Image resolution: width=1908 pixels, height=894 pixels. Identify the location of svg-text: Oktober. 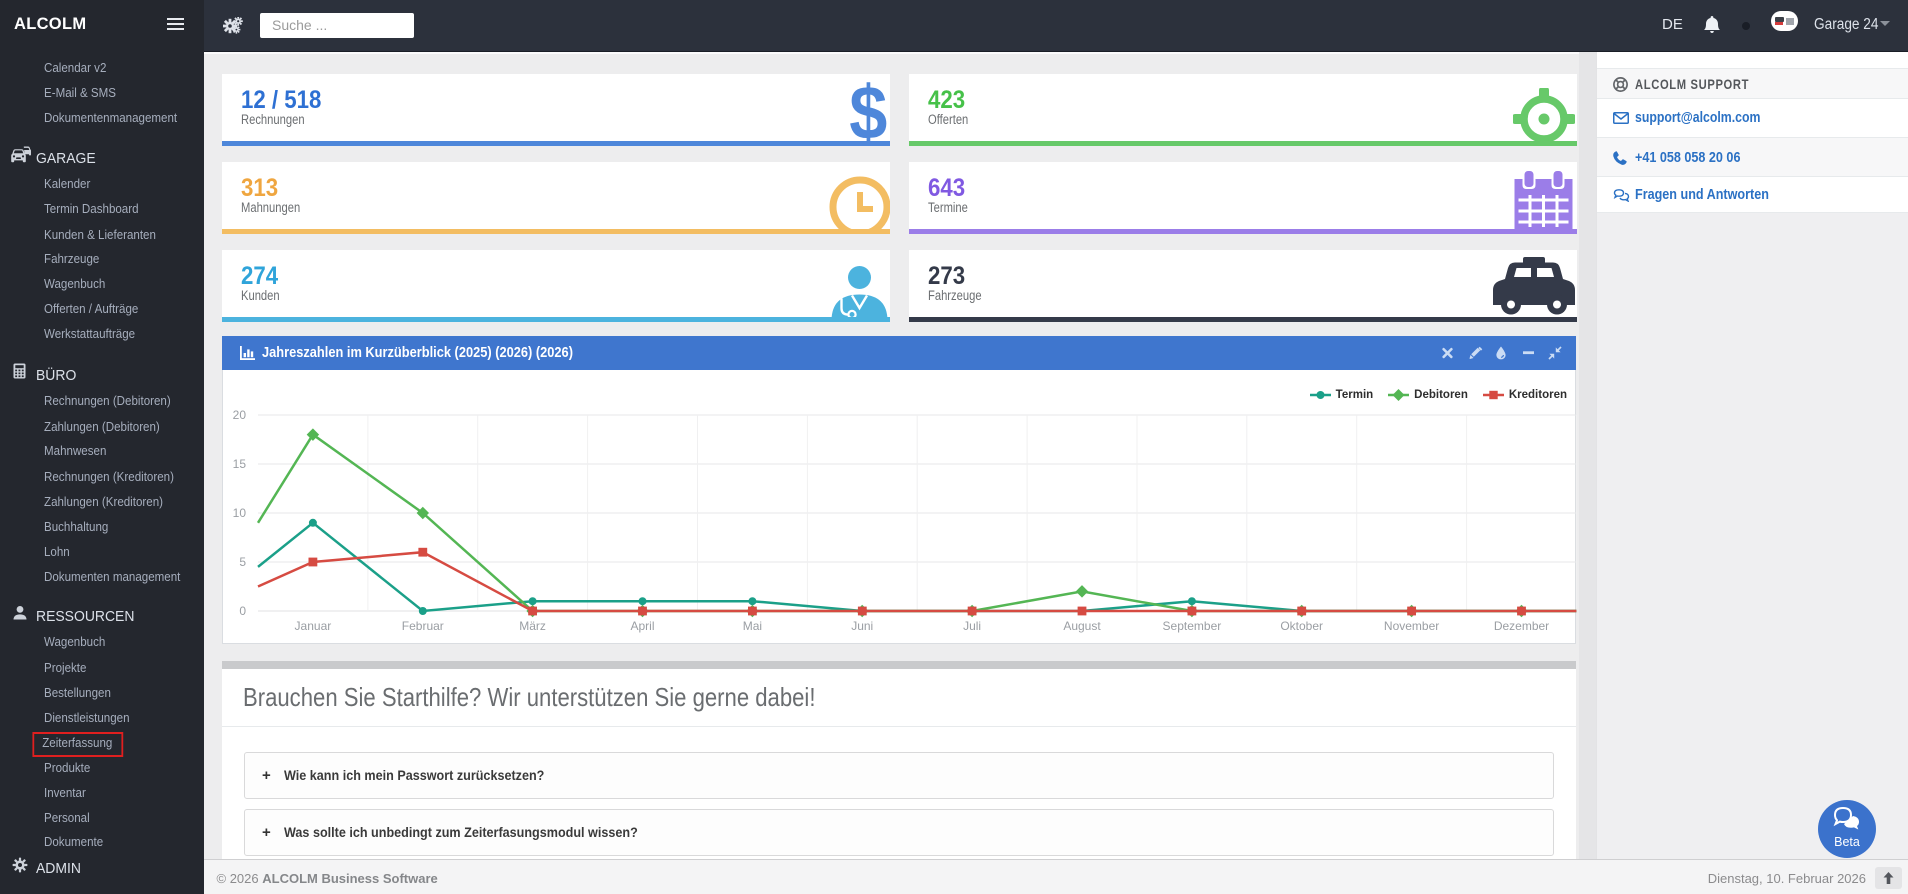
(1301, 626).